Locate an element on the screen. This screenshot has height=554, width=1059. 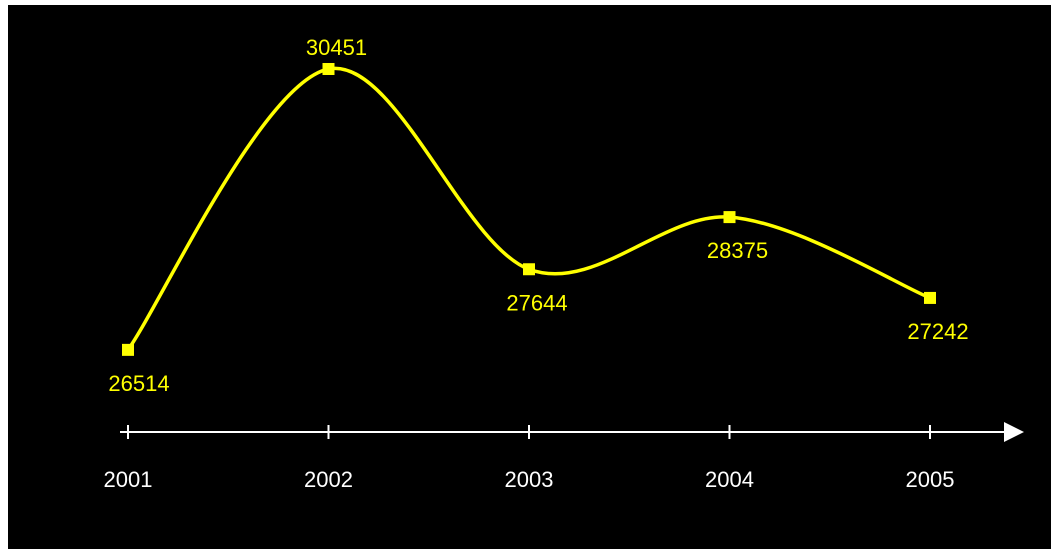
x-tick-label: 2003 is located at coordinates (529, 479).